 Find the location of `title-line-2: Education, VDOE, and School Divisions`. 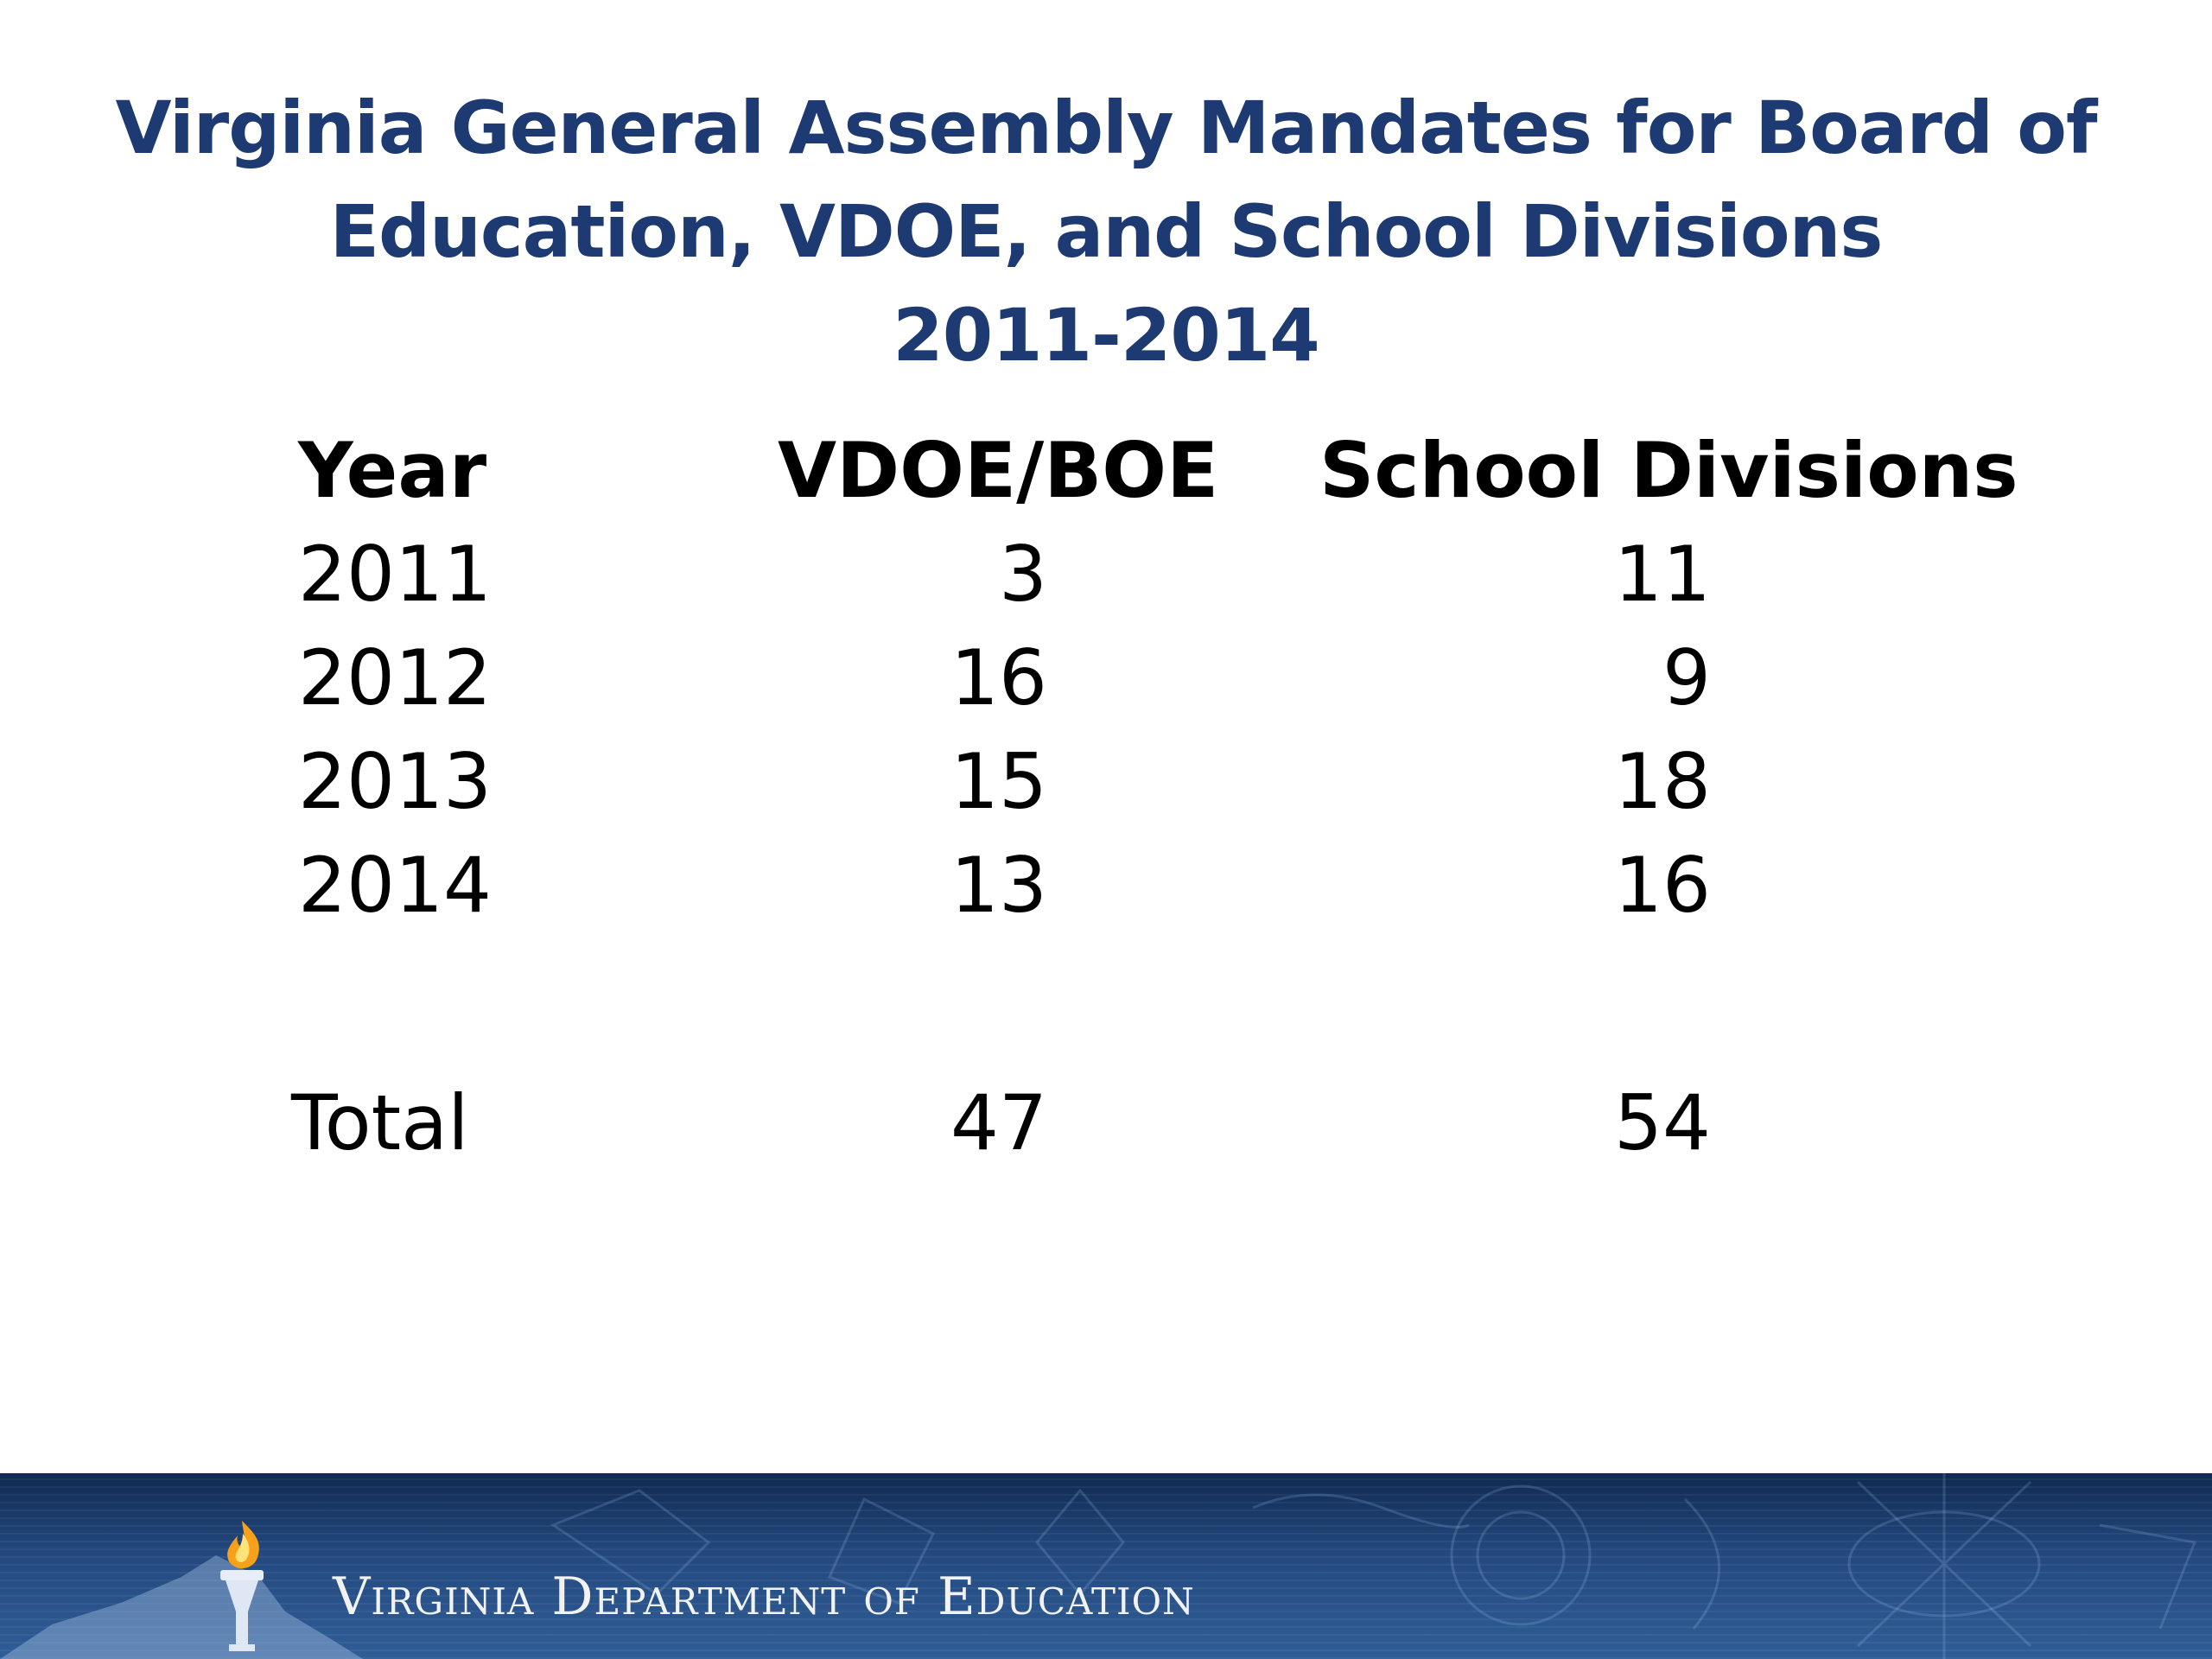

title-line-2: Education, VDOE, and School Divisions is located at coordinates (1106, 232).